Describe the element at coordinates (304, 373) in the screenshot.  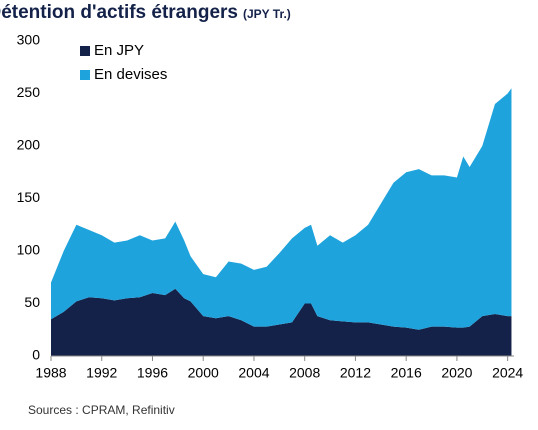
I see `x-tick-label: 2008` at that location.